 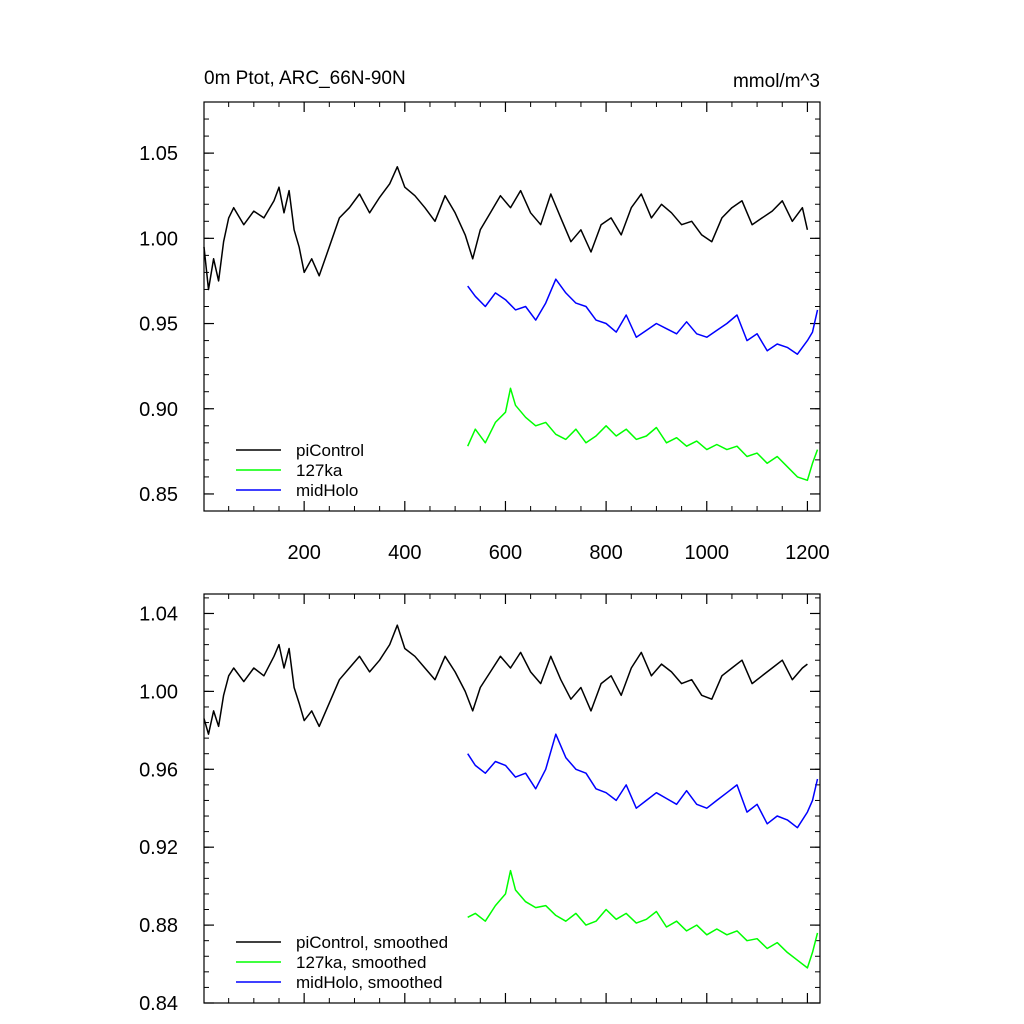 I want to click on bottom-legend-label: piControl, smoothed, so click(x=372, y=942).